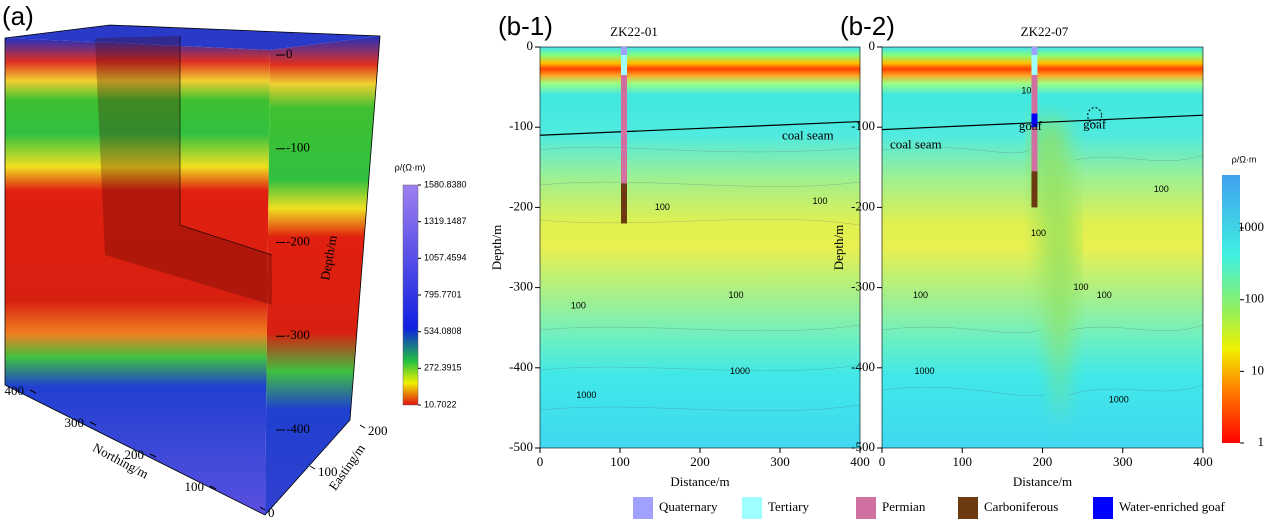 The height and width of the screenshot is (523, 1268). What do you see at coordinates (1261, 441) in the screenshot?
I see `colorbar-tick-label: 1` at bounding box center [1261, 441].